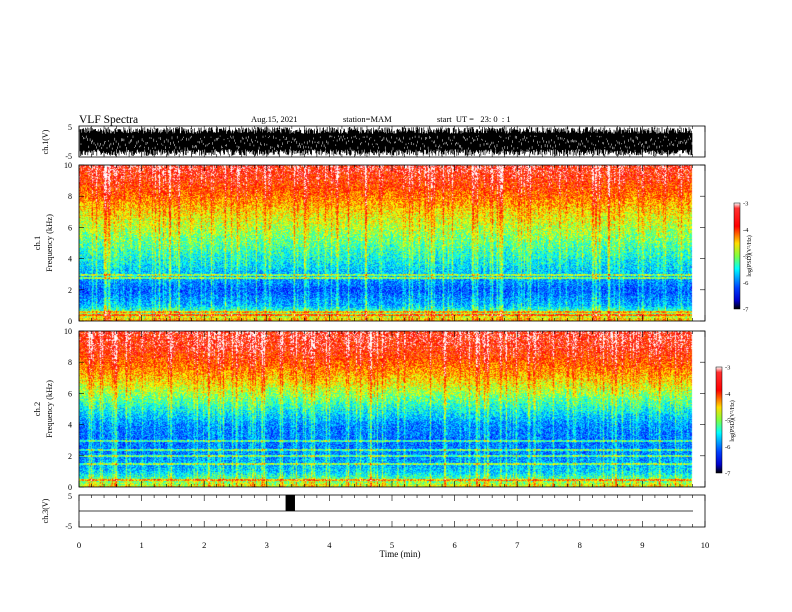  I want to click on colorbar-ch2-bar, so click(719, 420).